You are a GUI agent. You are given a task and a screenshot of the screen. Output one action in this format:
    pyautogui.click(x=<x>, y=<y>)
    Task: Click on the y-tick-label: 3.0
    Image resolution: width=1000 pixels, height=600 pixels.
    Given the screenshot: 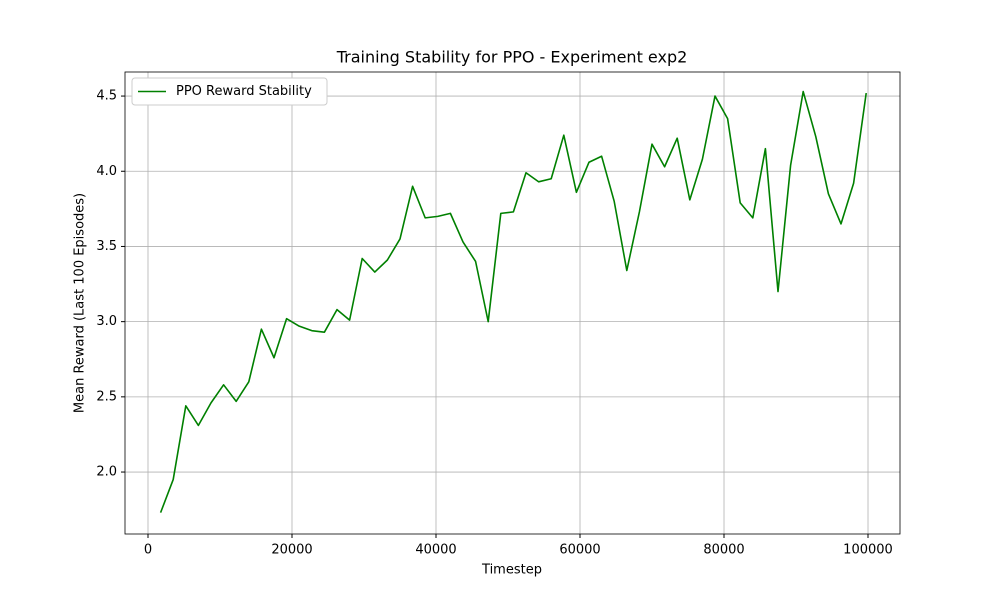 What is the action you would take?
    pyautogui.click(x=106, y=321)
    